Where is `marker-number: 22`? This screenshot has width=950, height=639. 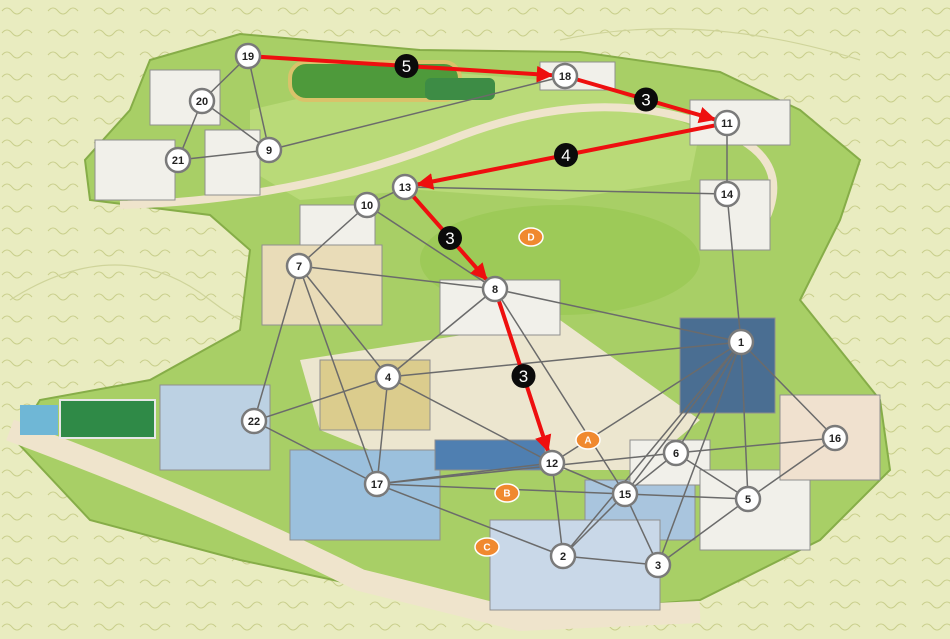 marker-number: 22 is located at coordinates (254, 422).